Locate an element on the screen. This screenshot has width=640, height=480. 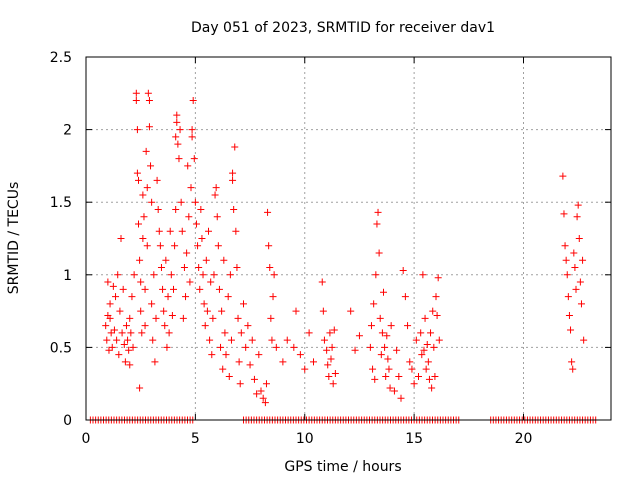
x-tick-label: 15 is located at coordinates (414, 439).